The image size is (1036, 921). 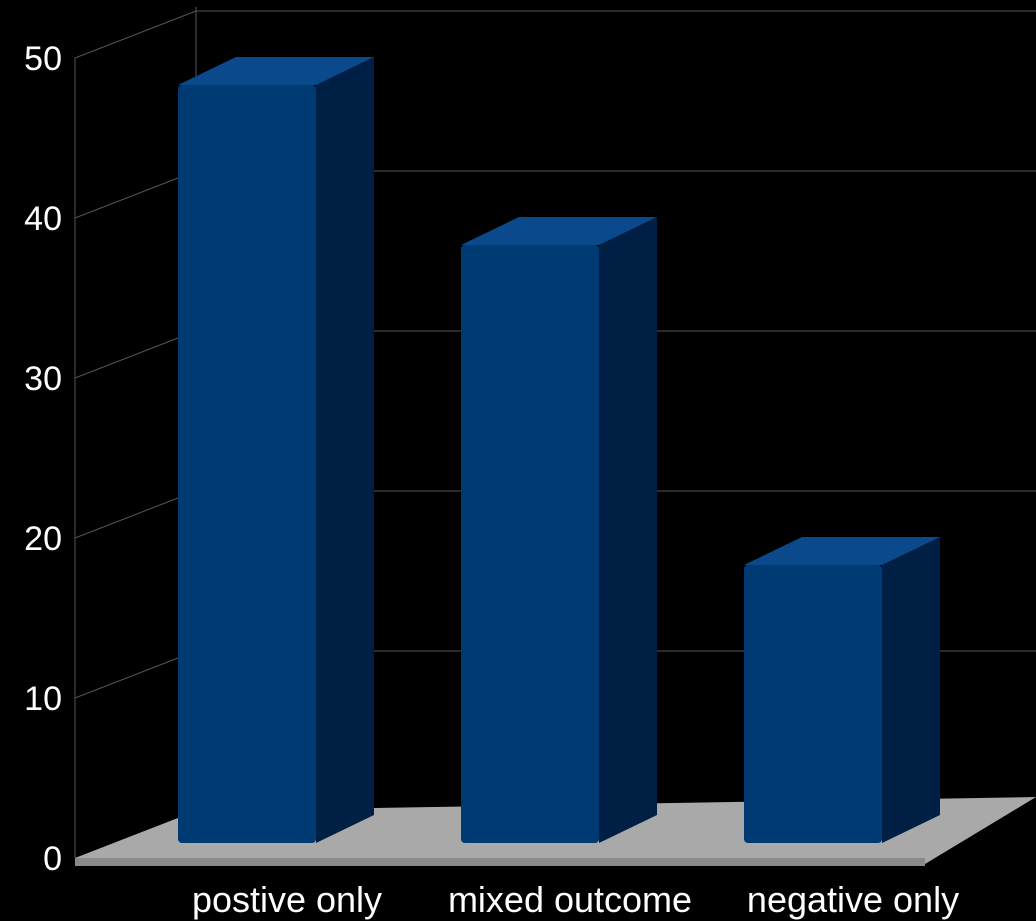 What do you see at coordinates (500, 862) in the screenshot?
I see `floor-front-edge` at bounding box center [500, 862].